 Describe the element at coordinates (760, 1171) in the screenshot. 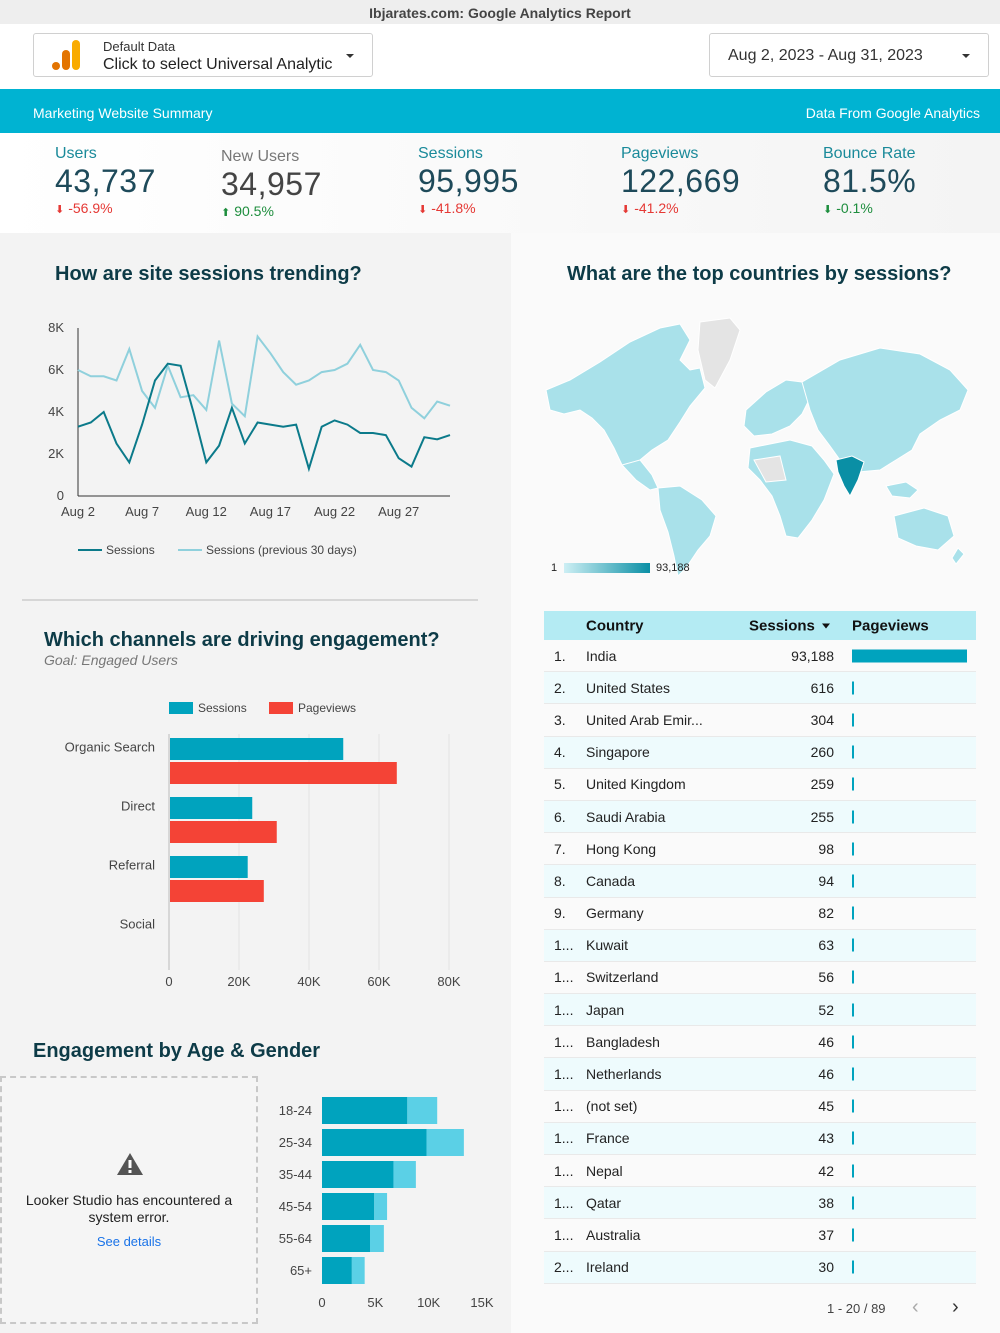

I see `table-row: 1... Nepal 42` at that location.